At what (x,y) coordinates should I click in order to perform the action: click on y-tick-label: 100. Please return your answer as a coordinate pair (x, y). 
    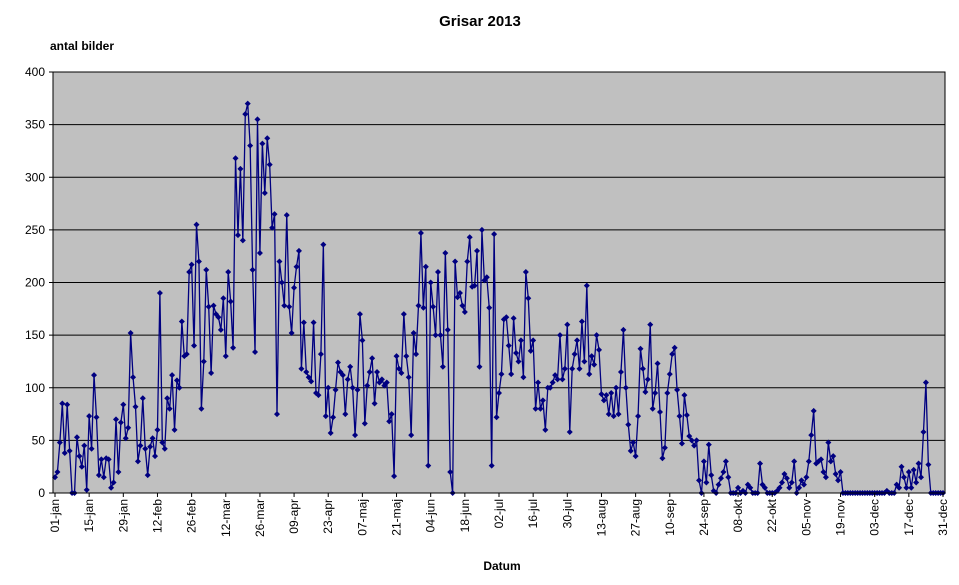
    Looking at the image, I should click on (35, 388).